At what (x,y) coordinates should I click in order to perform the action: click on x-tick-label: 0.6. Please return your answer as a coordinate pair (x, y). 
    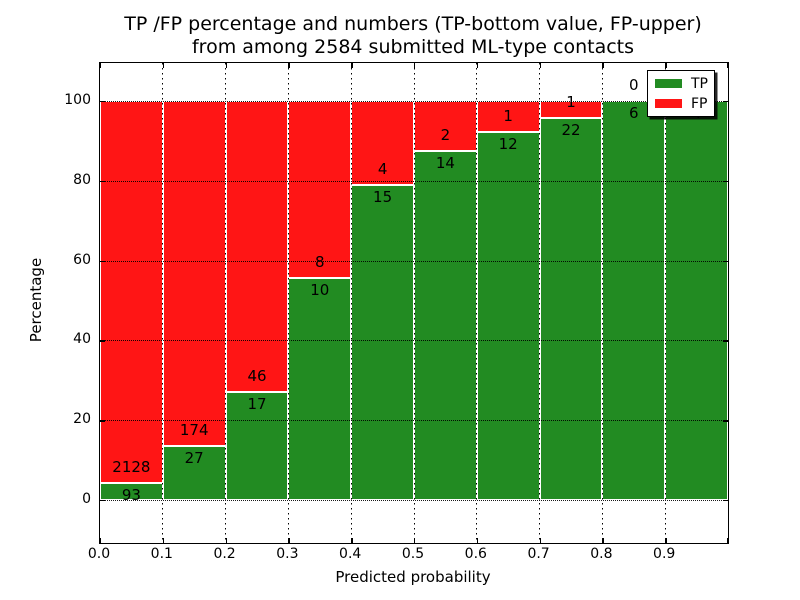
    Looking at the image, I should click on (475, 554).